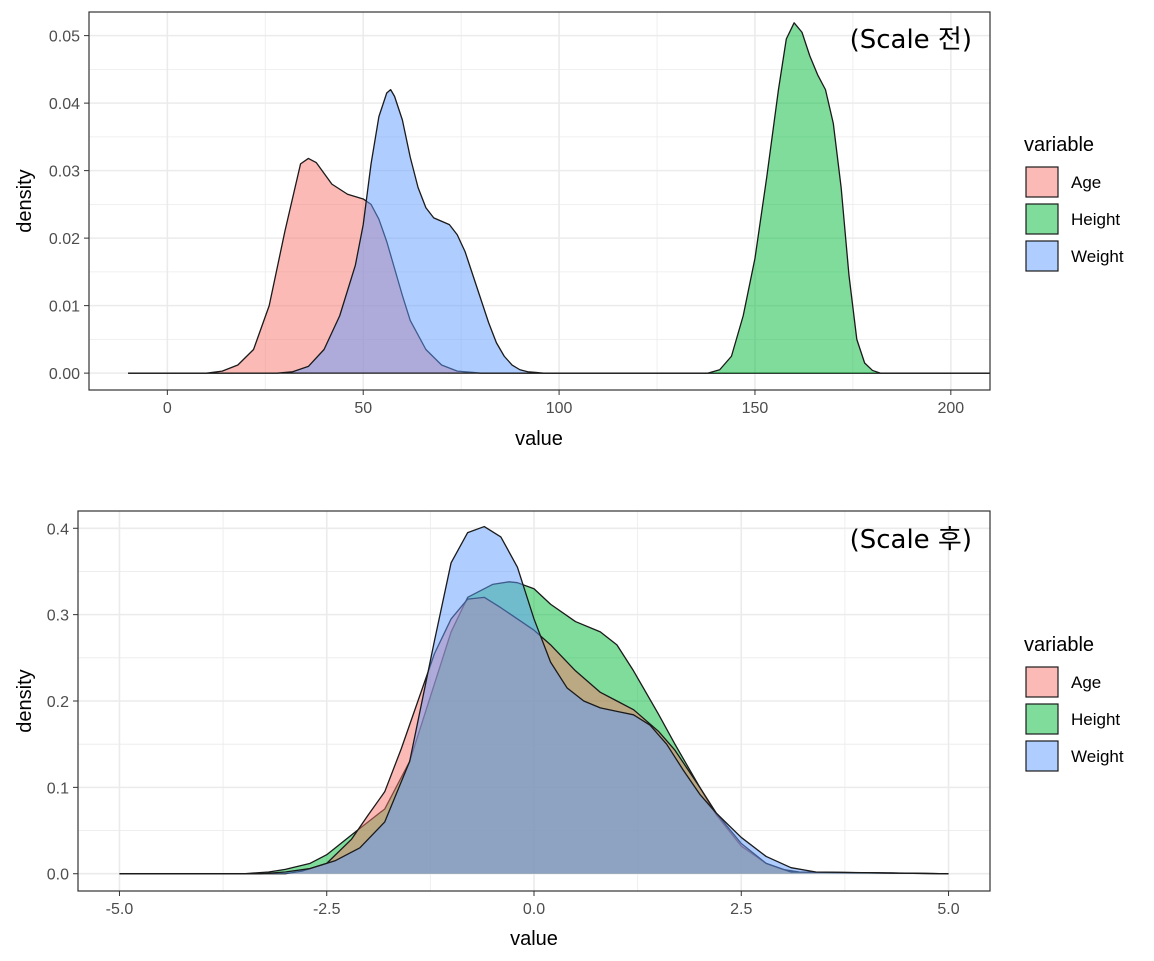 Image resolution: width=1154 pixels, height=961 pixels. I want to click on x-tick-label: 0, so click(167, 408).